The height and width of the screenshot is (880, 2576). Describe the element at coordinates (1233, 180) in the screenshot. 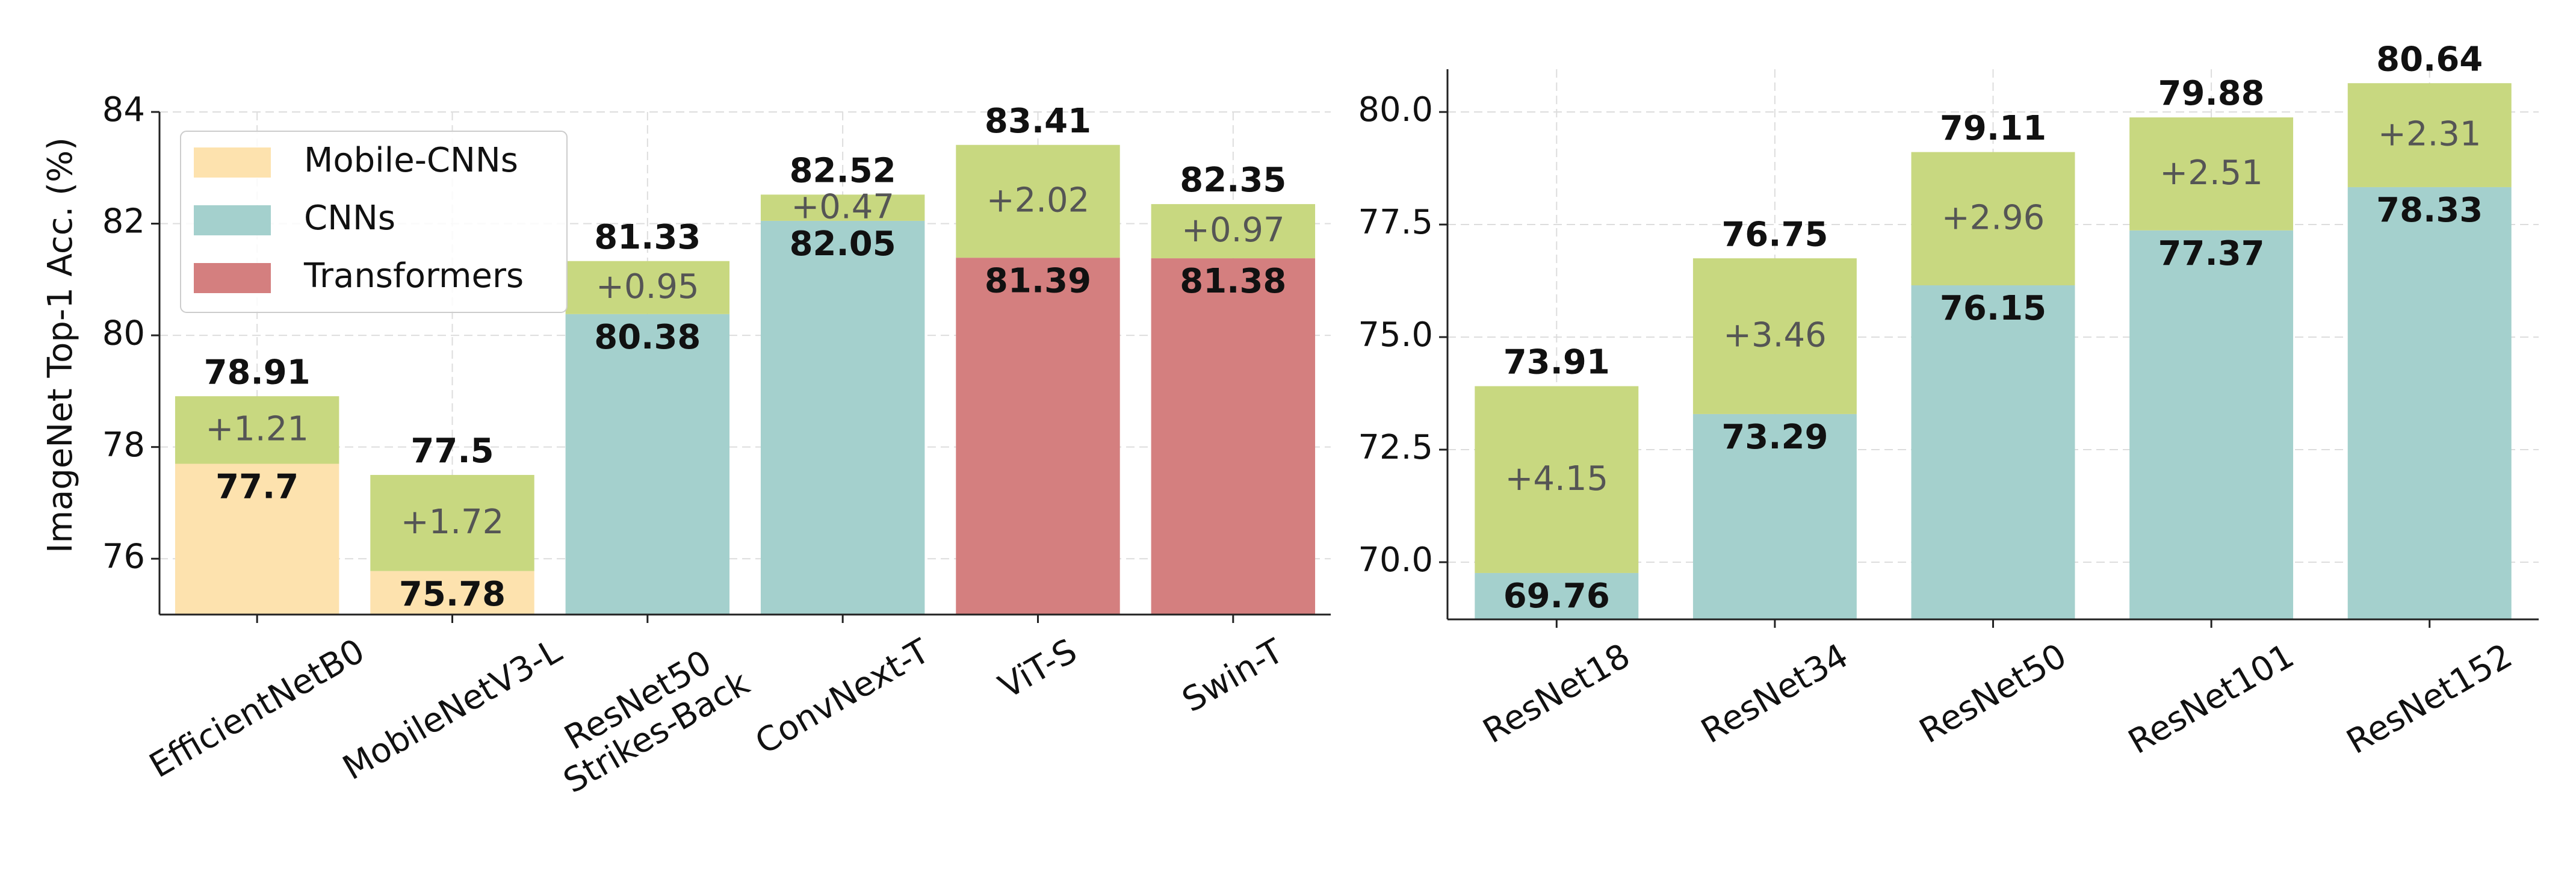

I see `total-label: 82.35` at that location.